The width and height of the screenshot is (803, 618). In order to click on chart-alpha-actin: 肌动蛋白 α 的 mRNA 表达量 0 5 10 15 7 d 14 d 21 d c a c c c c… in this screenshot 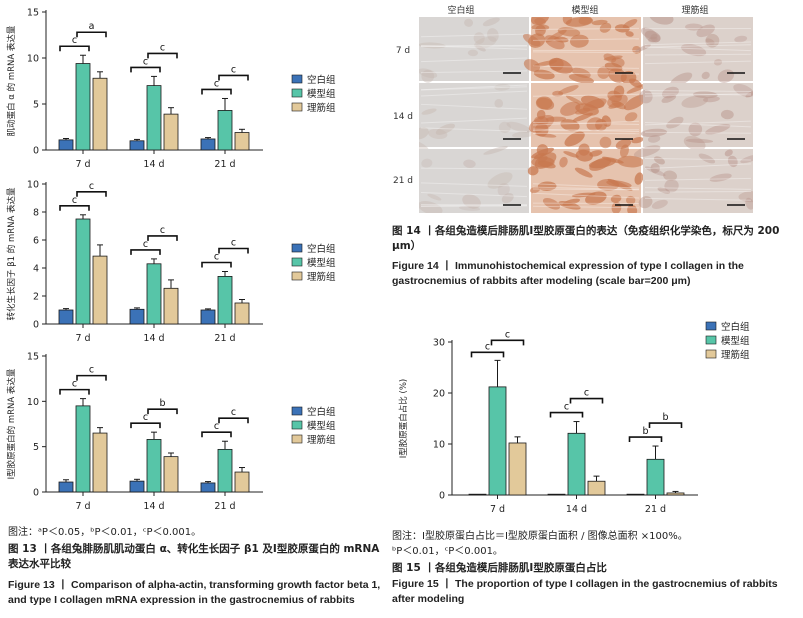, I will do `click(171, 89)`.